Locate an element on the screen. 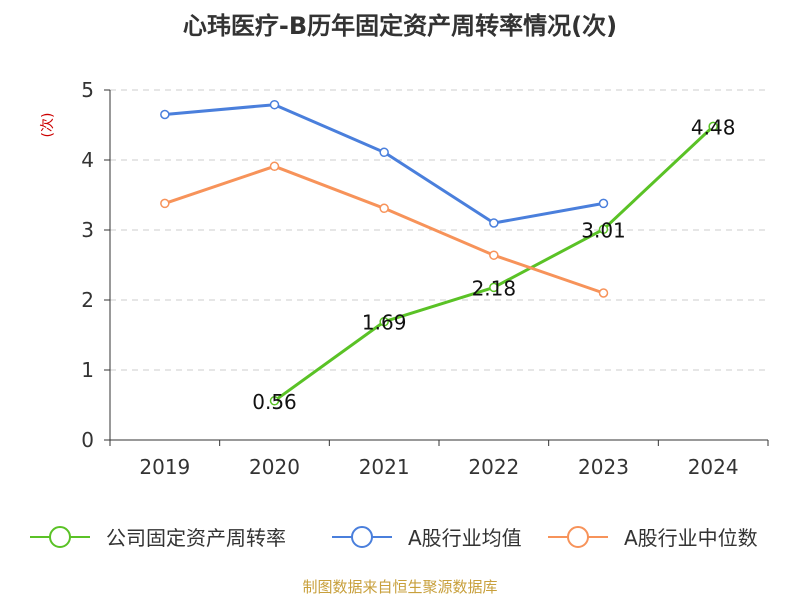 The image size is (800, 600). legend-item: A股行业均值 is located at coordinates (427, 538).